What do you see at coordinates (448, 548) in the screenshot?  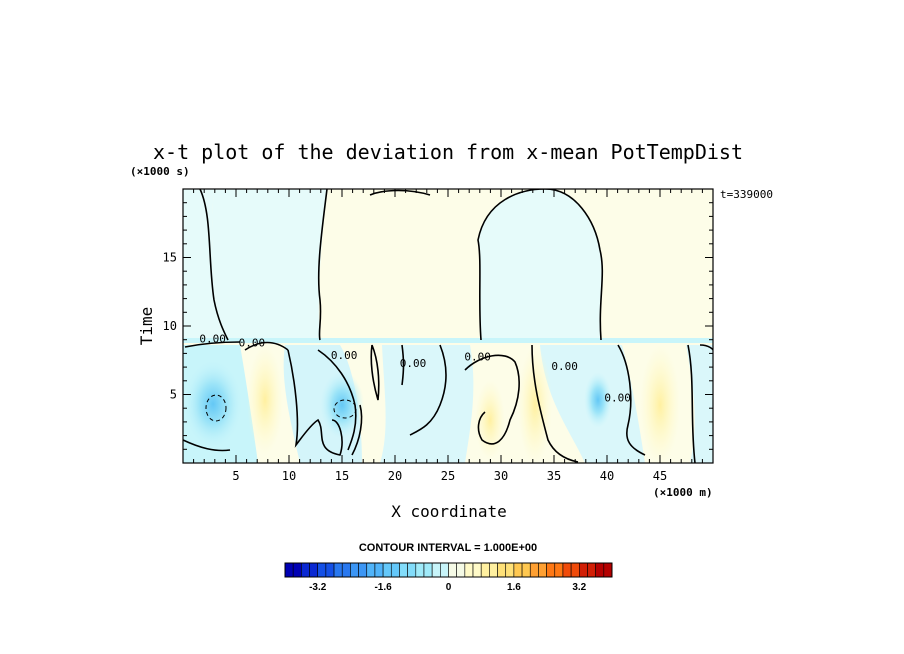 I see `colorbar-title: CONTOUR INTERVAL = 1.000E+00` at bounding box center [448, 548].